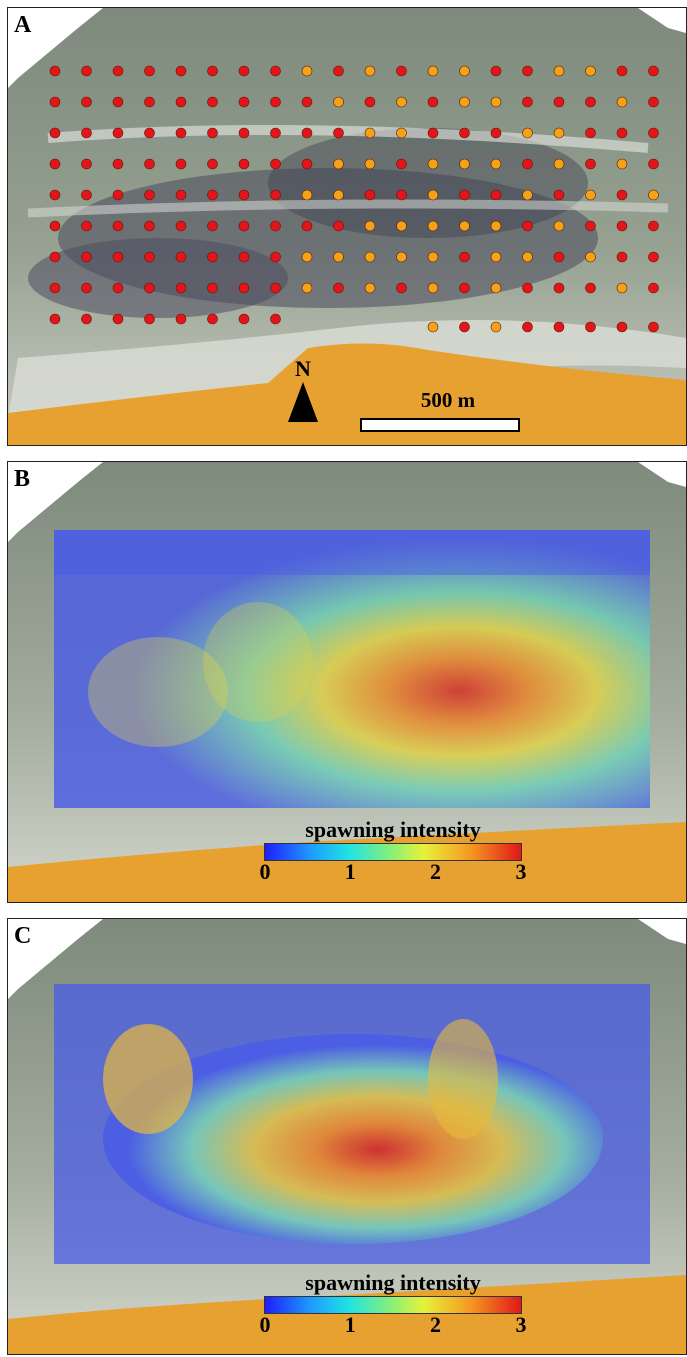 The width and height of the screenshot is (687, 1357). Describe the element at coordinates (448, 400) in the screenshot. I see `scale-bar-label: 500 m` at that location.